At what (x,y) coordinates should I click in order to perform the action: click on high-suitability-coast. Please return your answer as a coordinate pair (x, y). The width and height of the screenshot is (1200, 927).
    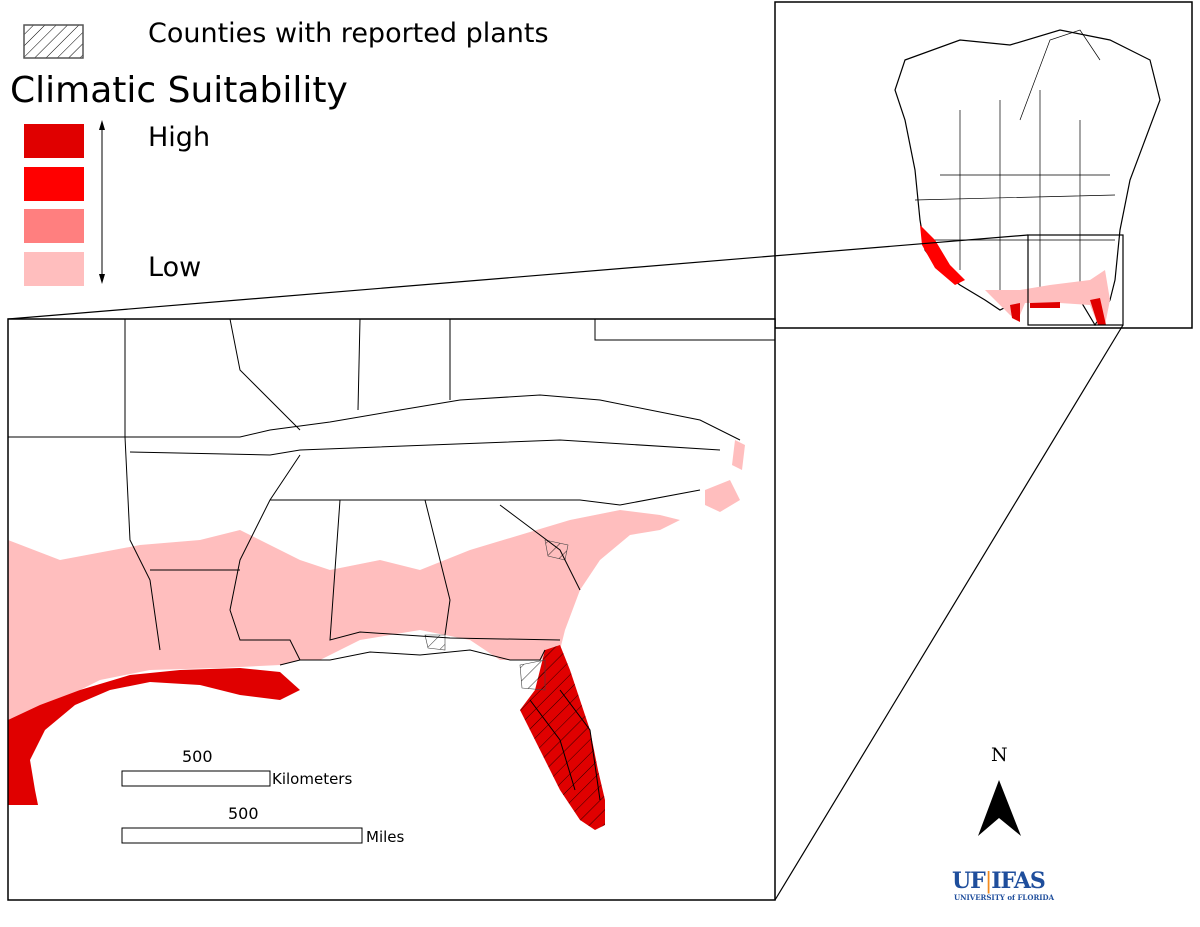
    Looking at the image, I should click on (154, 736).